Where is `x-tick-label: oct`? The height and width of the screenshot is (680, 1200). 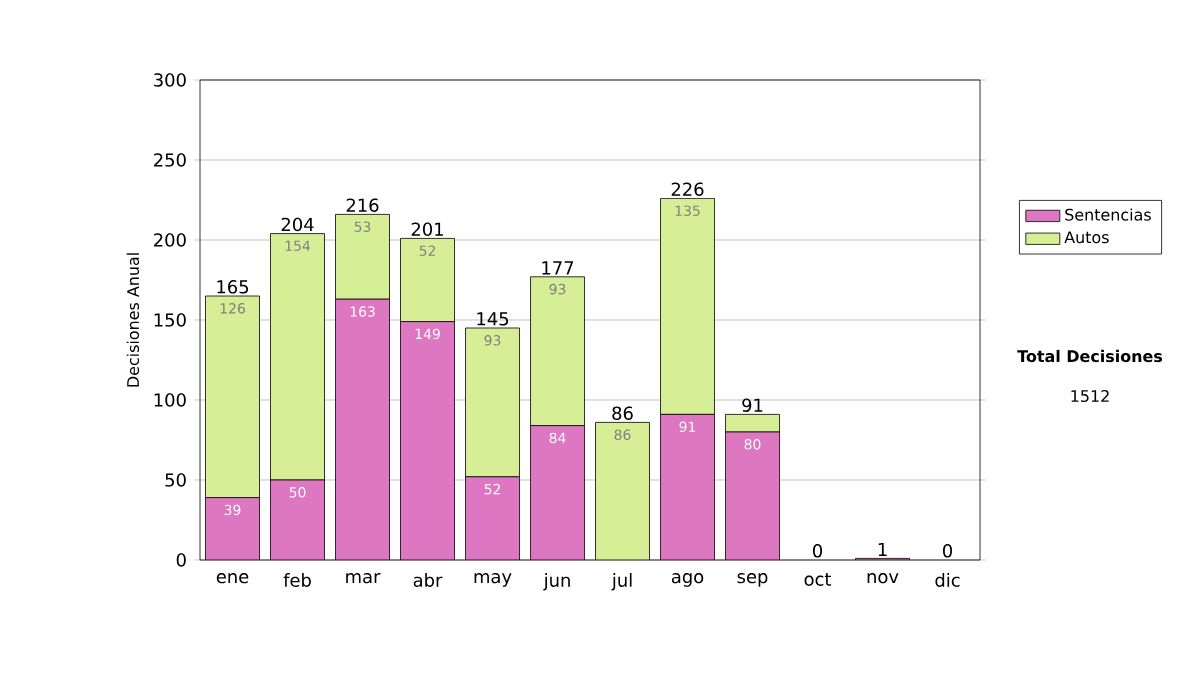
x-tick-label: oct is located at coordinates (818, 579).